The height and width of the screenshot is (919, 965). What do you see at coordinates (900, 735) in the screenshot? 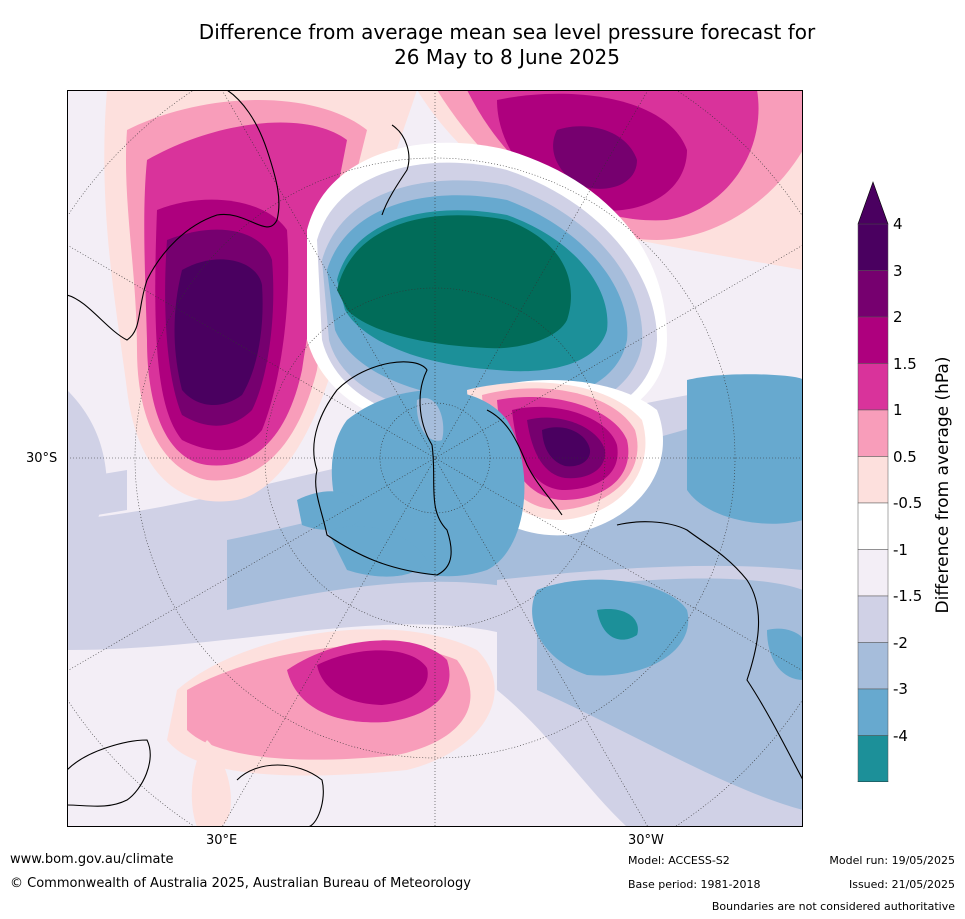
I see `colorbar-tick-label: -4` at bounding box center [900, 735].